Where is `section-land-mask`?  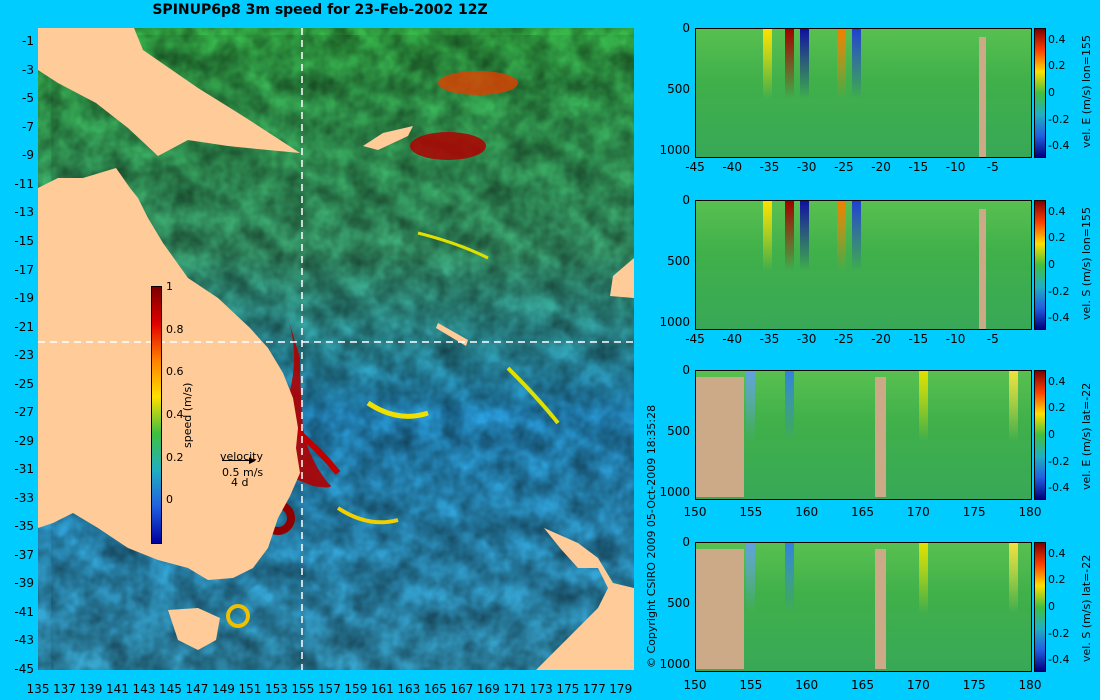 section-land-mask is located at coordinates (720, 437).